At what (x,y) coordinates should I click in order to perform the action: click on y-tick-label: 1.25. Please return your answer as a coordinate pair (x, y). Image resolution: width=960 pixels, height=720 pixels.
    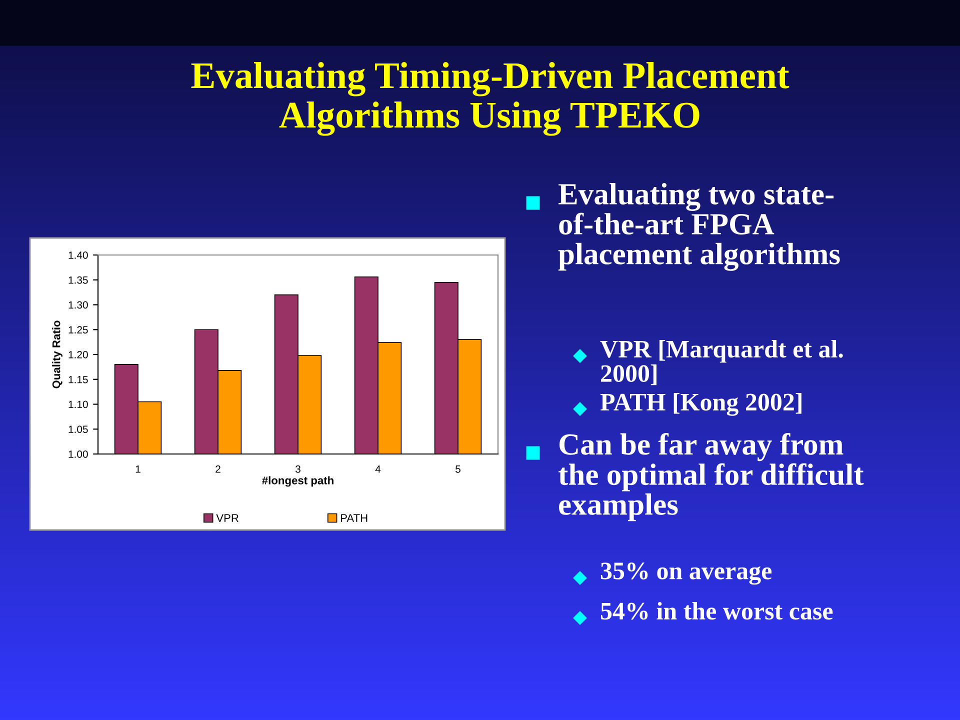
    Looking at the image, I should click on (78, 330).